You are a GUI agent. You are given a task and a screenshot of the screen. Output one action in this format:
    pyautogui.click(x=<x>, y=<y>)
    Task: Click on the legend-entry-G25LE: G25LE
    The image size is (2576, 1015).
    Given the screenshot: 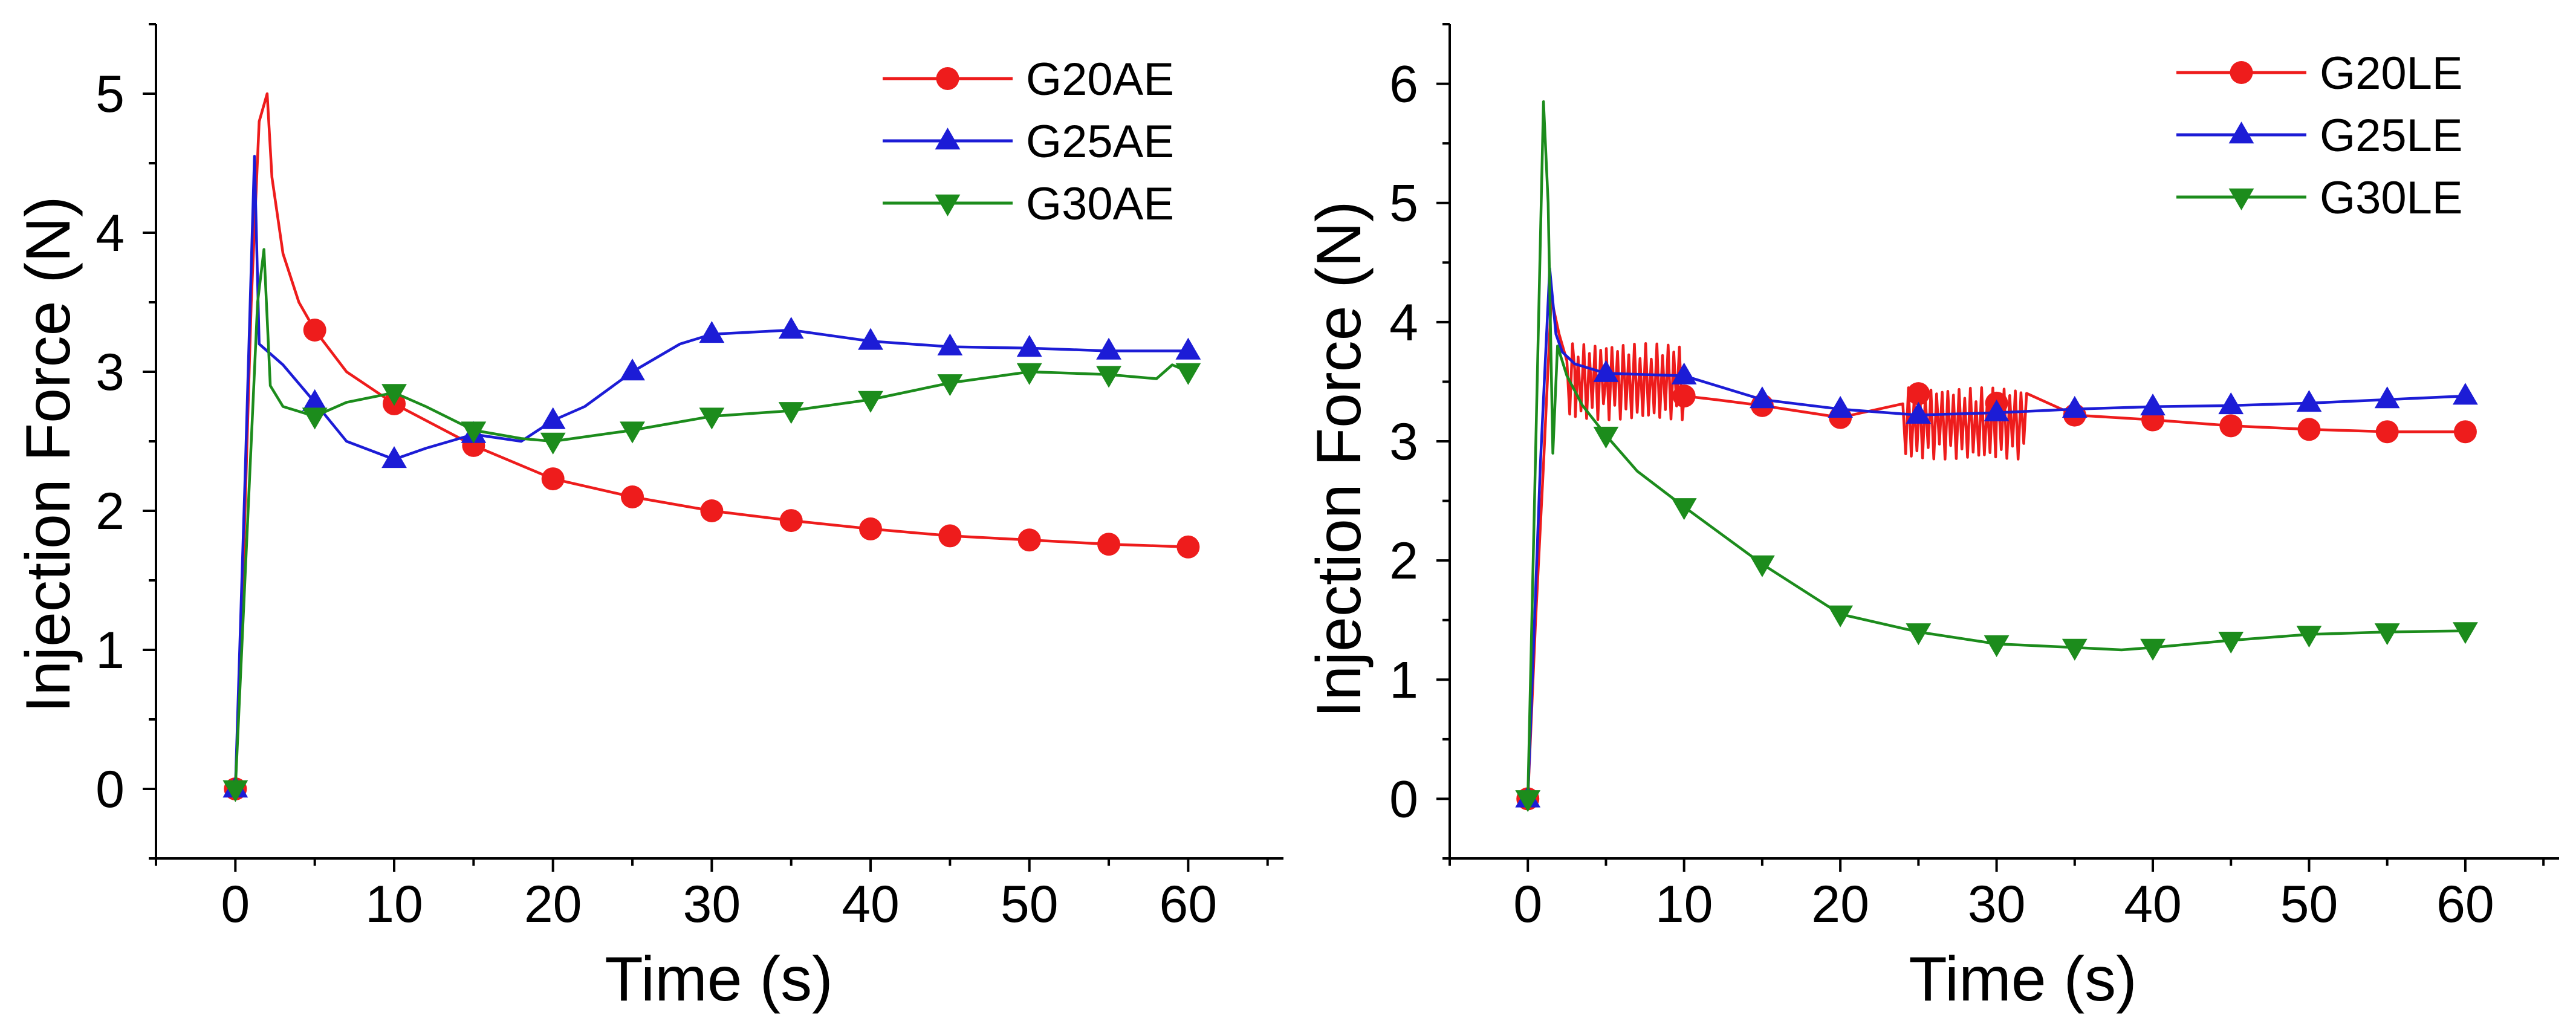 What is the action you would take?
    pyautogui.click(x=2320, y=135)
    